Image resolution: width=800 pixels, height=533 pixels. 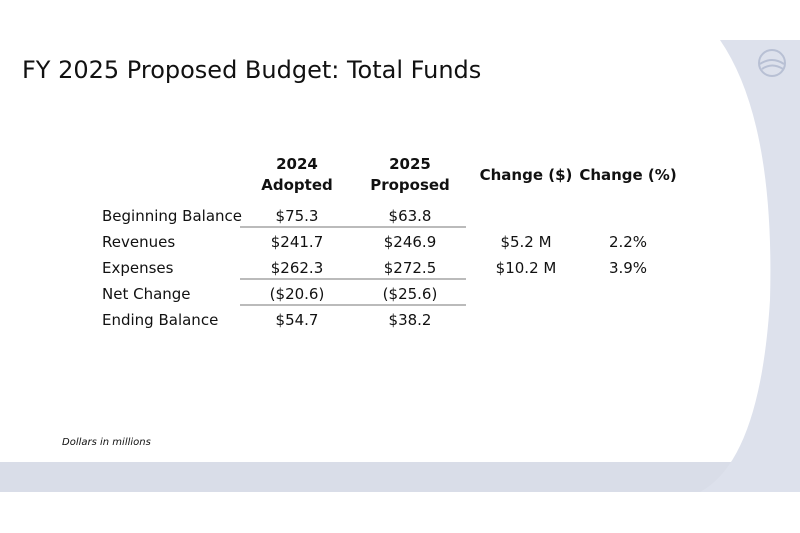 I want to click on cell: $10.2 M, so click(x=526, y=268).